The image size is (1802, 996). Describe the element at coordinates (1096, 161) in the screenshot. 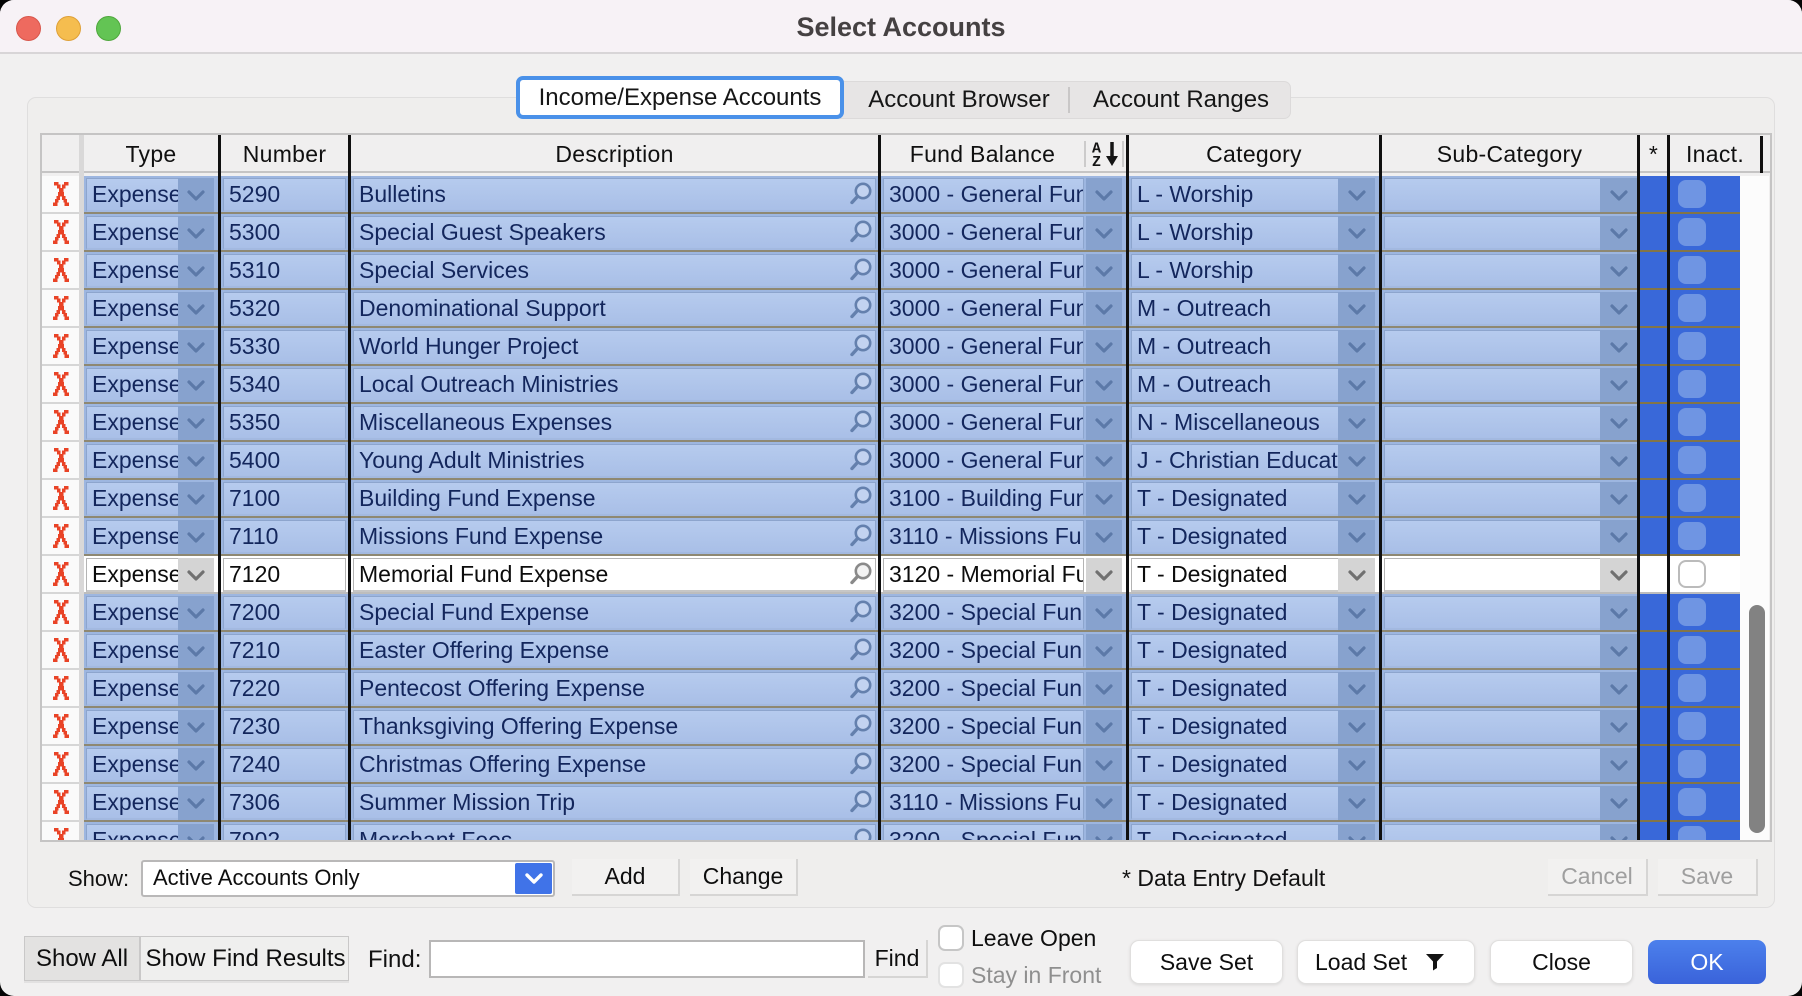

I see `svg-text: Z` at that location.